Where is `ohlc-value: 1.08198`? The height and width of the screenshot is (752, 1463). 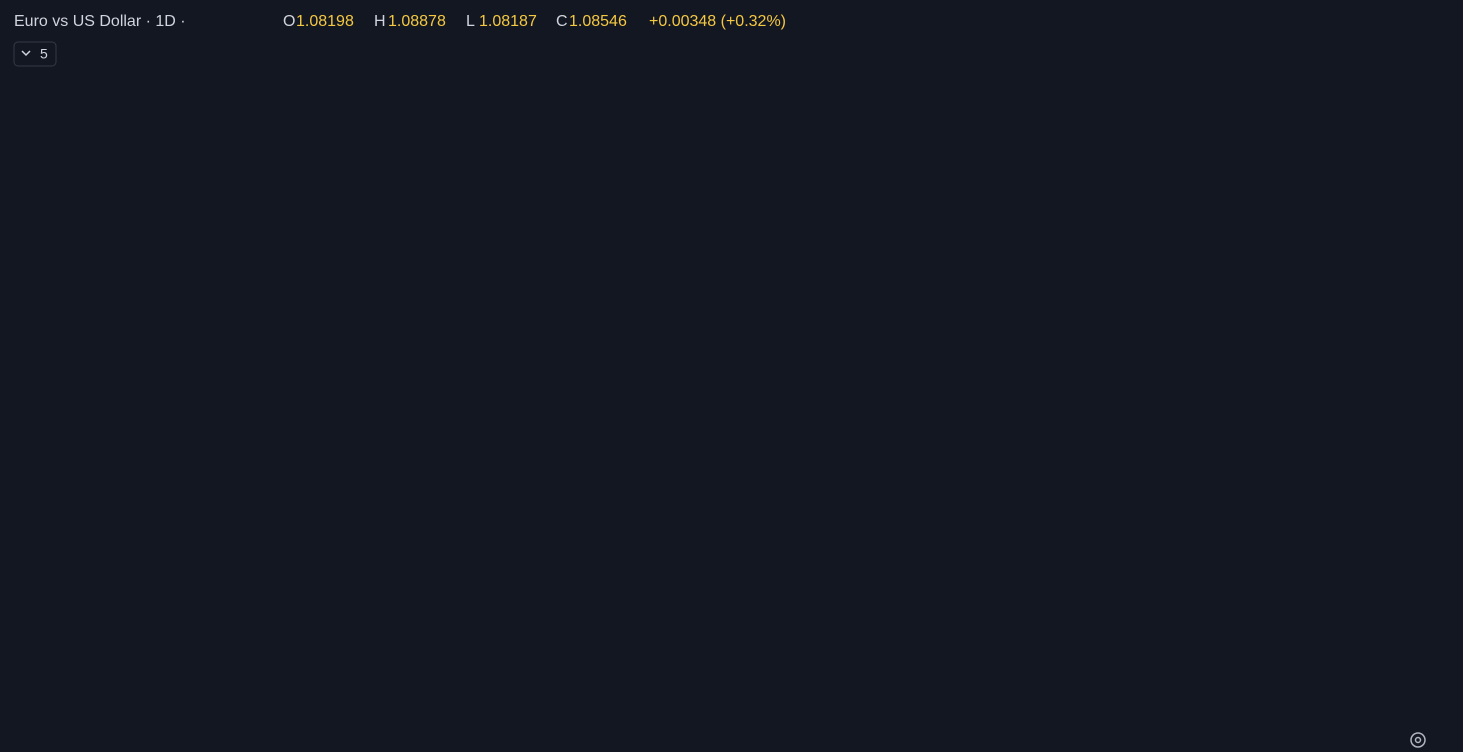 ohlc-value: 1.08198 is located at coordinates (325, 21).